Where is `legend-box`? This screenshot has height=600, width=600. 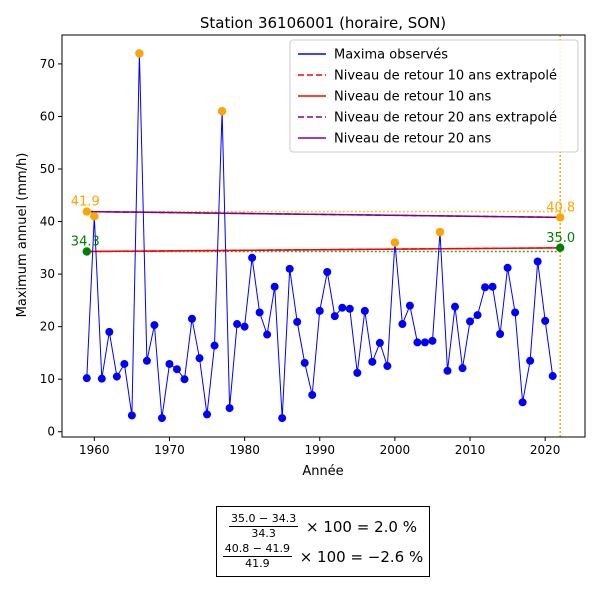 legend-box is located at coordinates (434, 96).